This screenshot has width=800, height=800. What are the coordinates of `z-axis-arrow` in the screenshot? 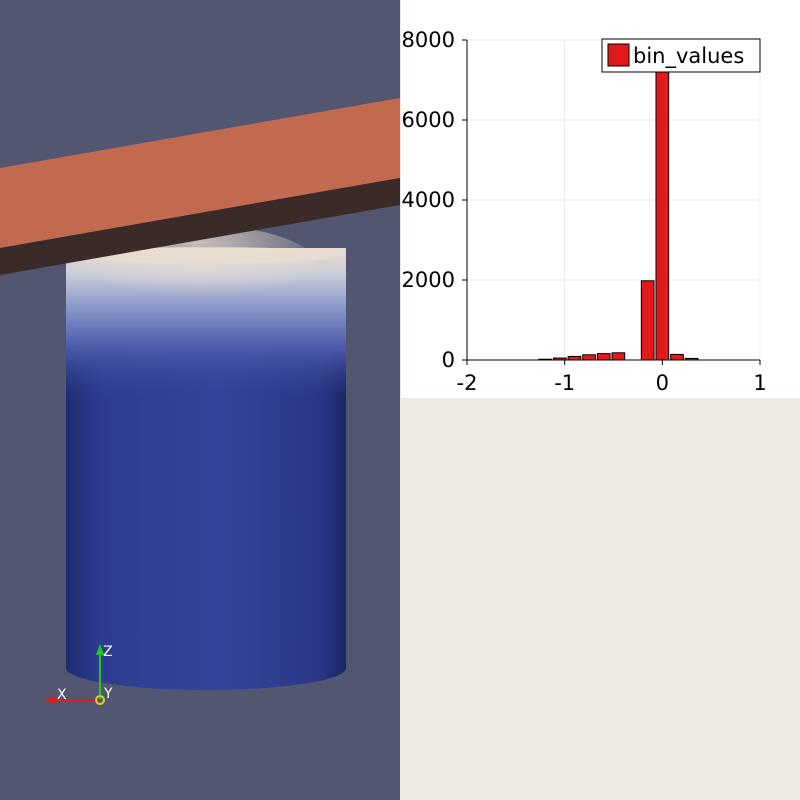 It's located at (100, 649).